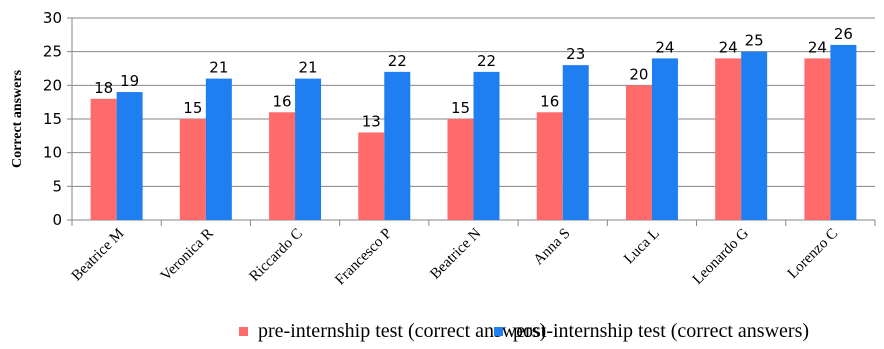  I want to click on legend-swatch-pre, so click(243, 331).